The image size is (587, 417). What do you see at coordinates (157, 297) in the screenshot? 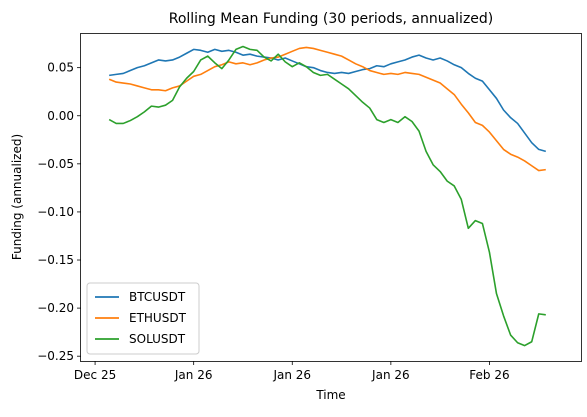
I see `legend-label: BTCUSDT` at bounding box center [157, 297].